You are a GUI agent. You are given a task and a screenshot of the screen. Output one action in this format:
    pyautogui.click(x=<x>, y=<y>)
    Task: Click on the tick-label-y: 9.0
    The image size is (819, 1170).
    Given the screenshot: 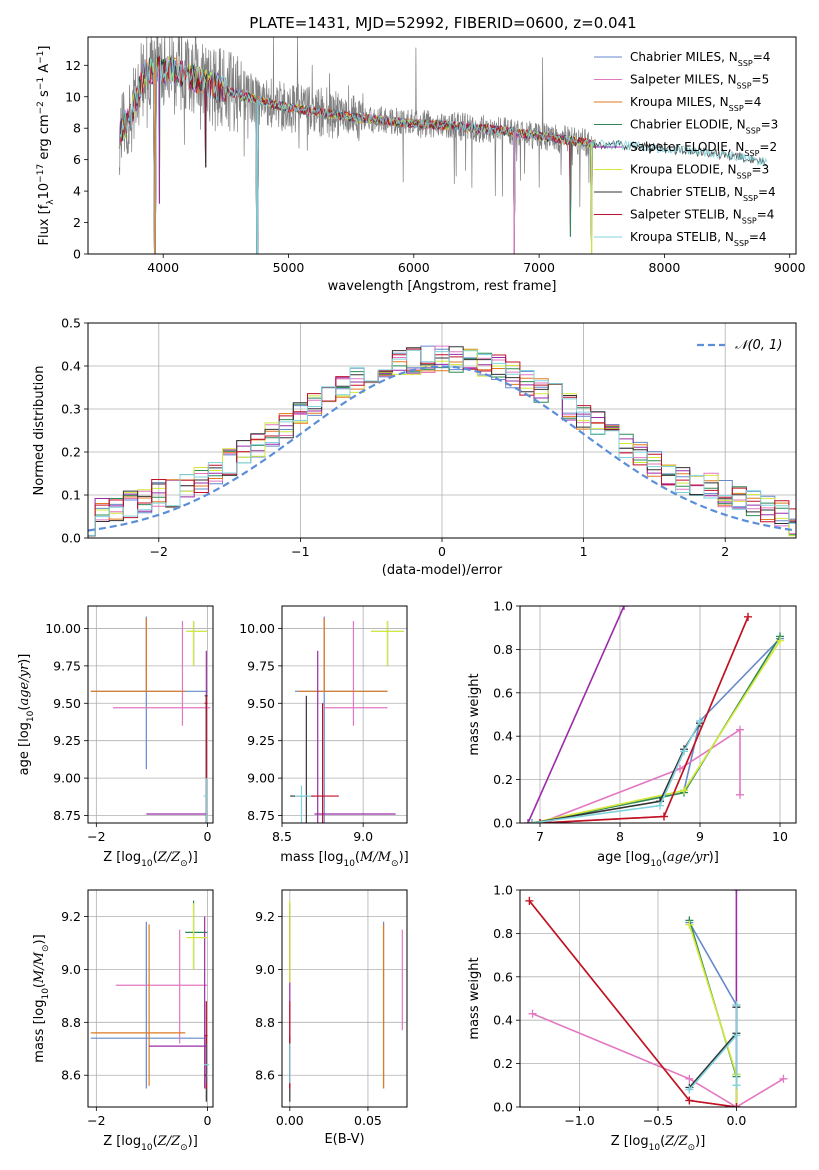 What is the action you would take?
    pyautogui.click(x=265, y=969)
    